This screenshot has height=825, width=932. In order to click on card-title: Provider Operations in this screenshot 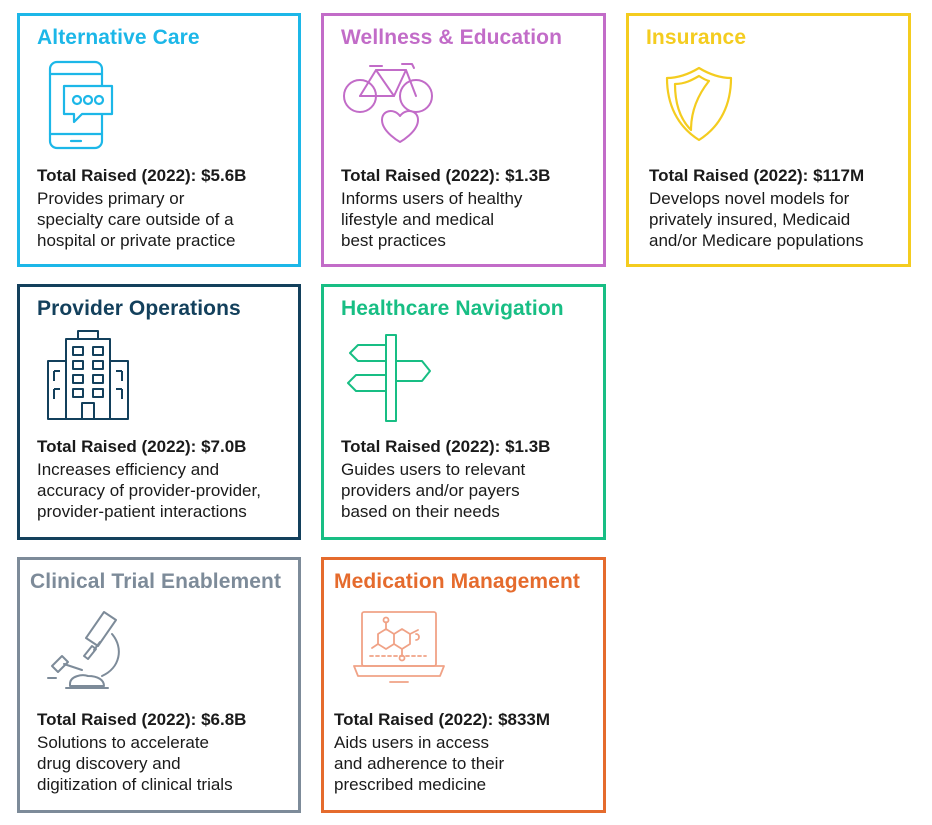, I will do `click(139, 308)`.